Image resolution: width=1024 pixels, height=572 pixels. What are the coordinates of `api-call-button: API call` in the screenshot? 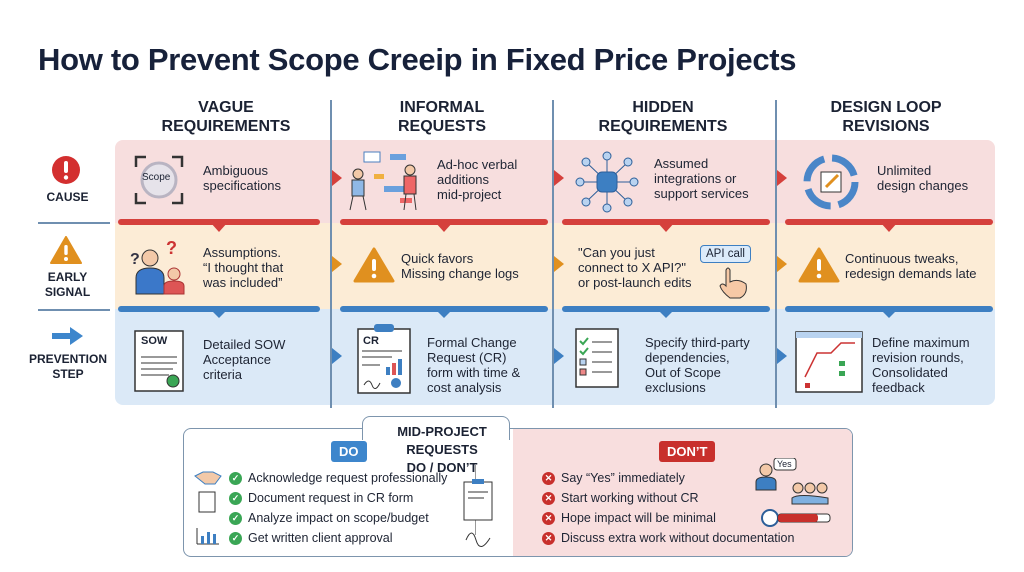 It's located at (725, 254).